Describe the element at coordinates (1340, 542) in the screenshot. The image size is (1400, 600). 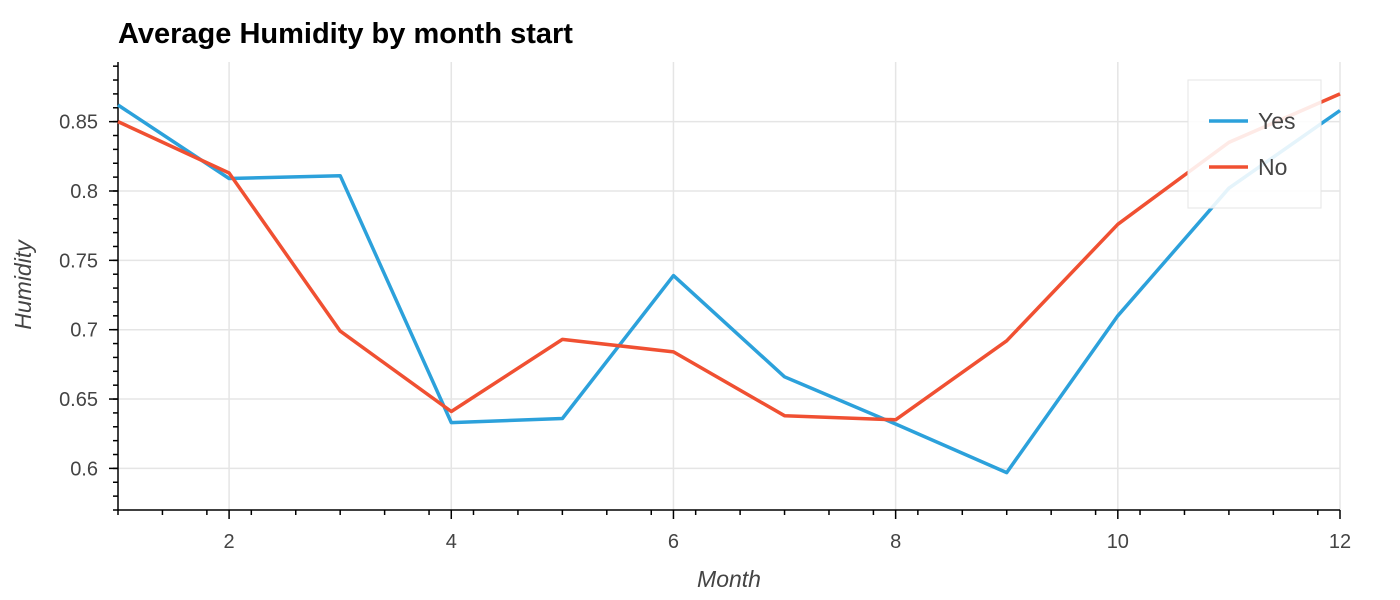
I see `x-tick-label: 12` at that location.